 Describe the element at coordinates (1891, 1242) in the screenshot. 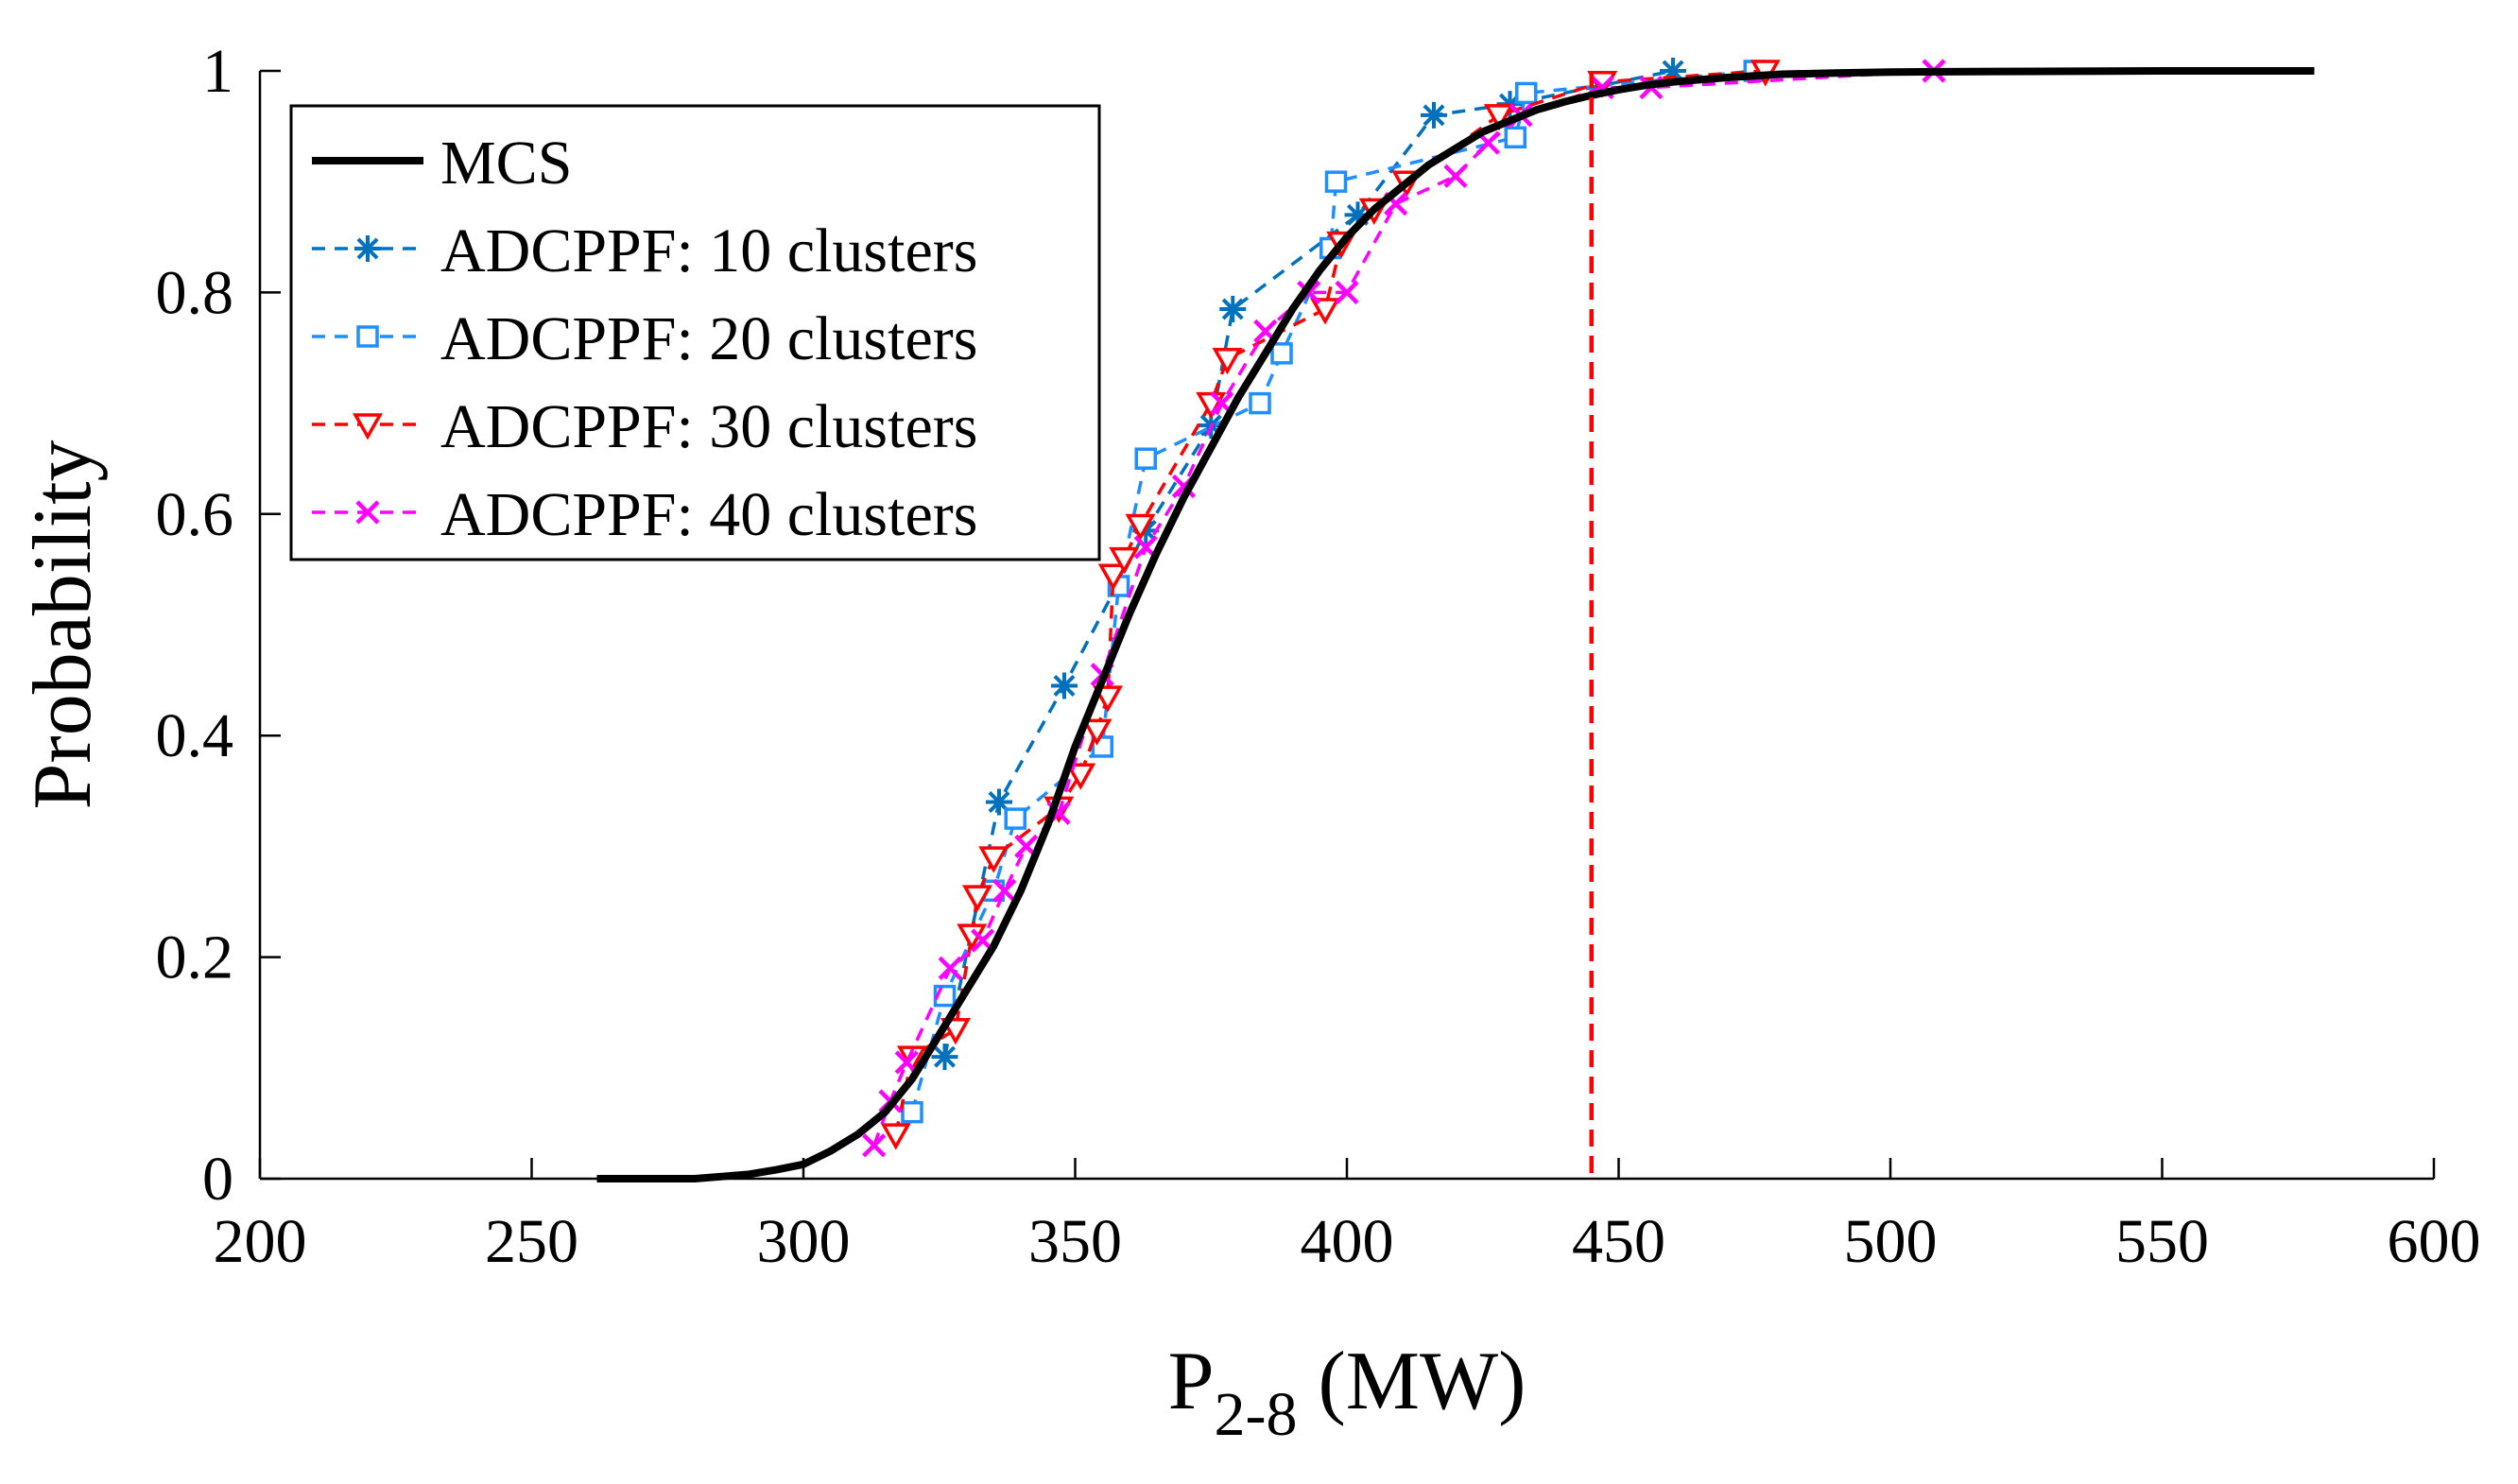

I see `x-tick-label-6: 500` at that location.